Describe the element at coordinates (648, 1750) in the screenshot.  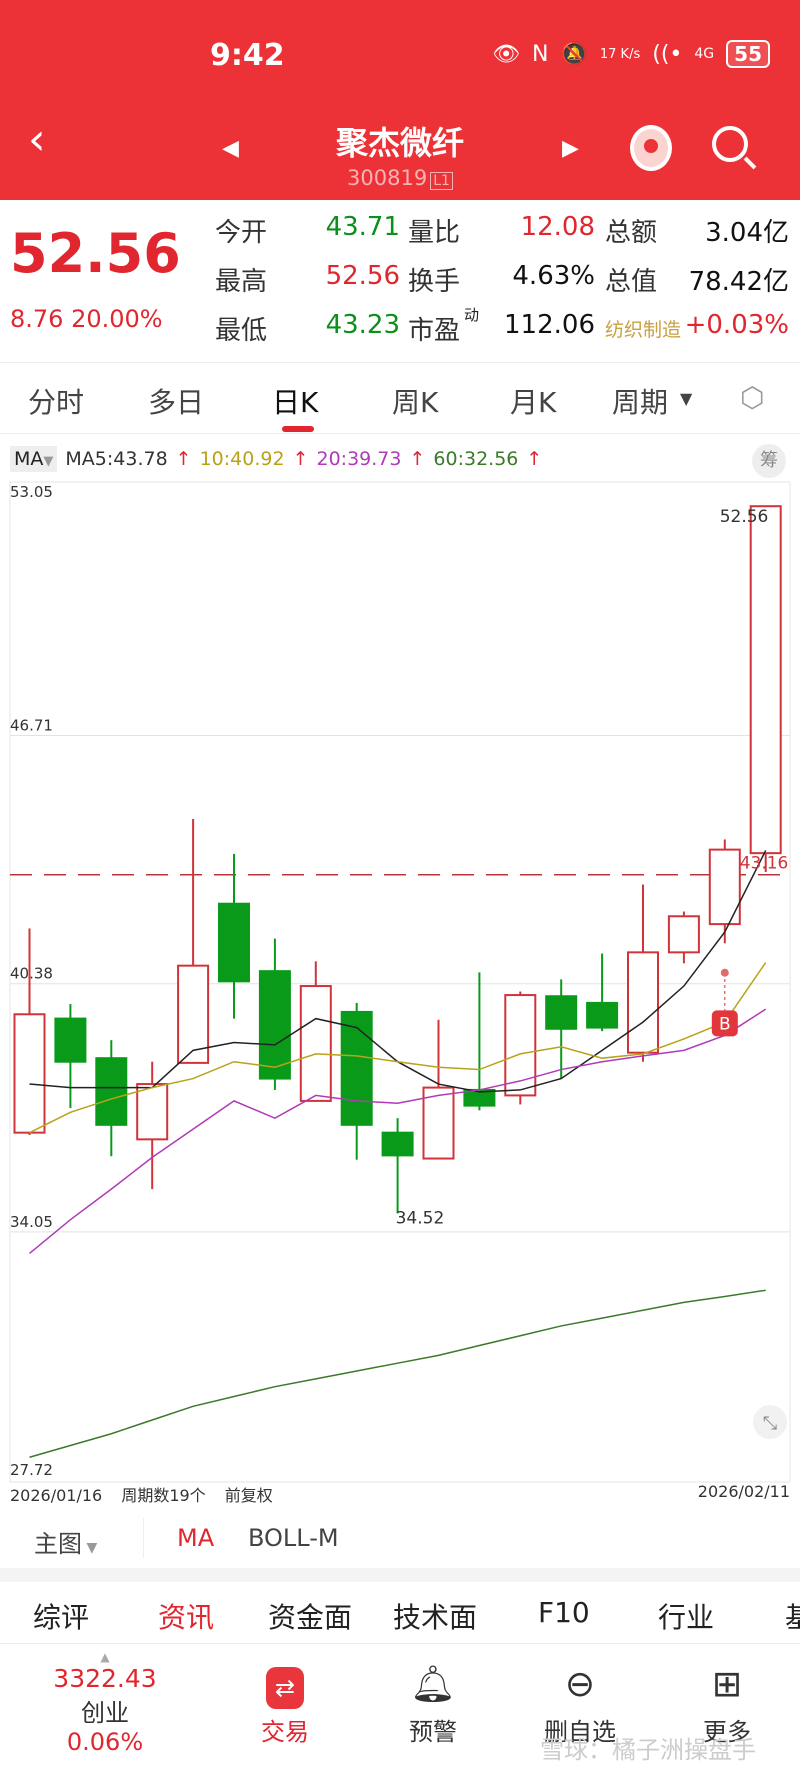
I see `watermark: 雪球：橘子洲操盘手` at that location.